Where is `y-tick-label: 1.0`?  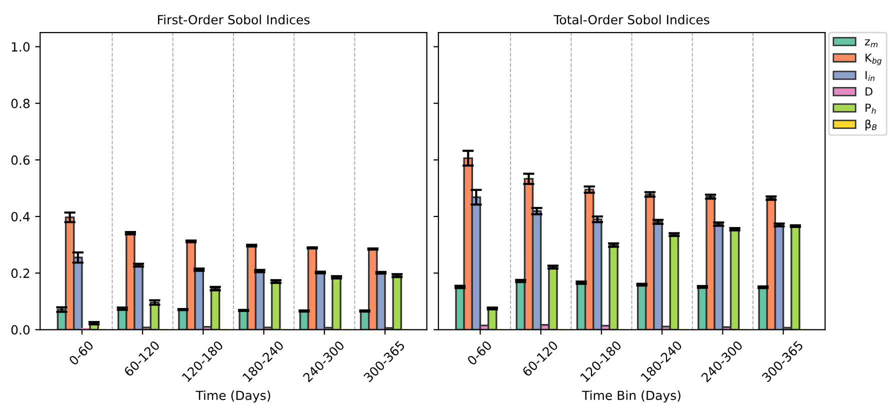
y-tick-label: 1.0 is located at coordinates (21, 47).